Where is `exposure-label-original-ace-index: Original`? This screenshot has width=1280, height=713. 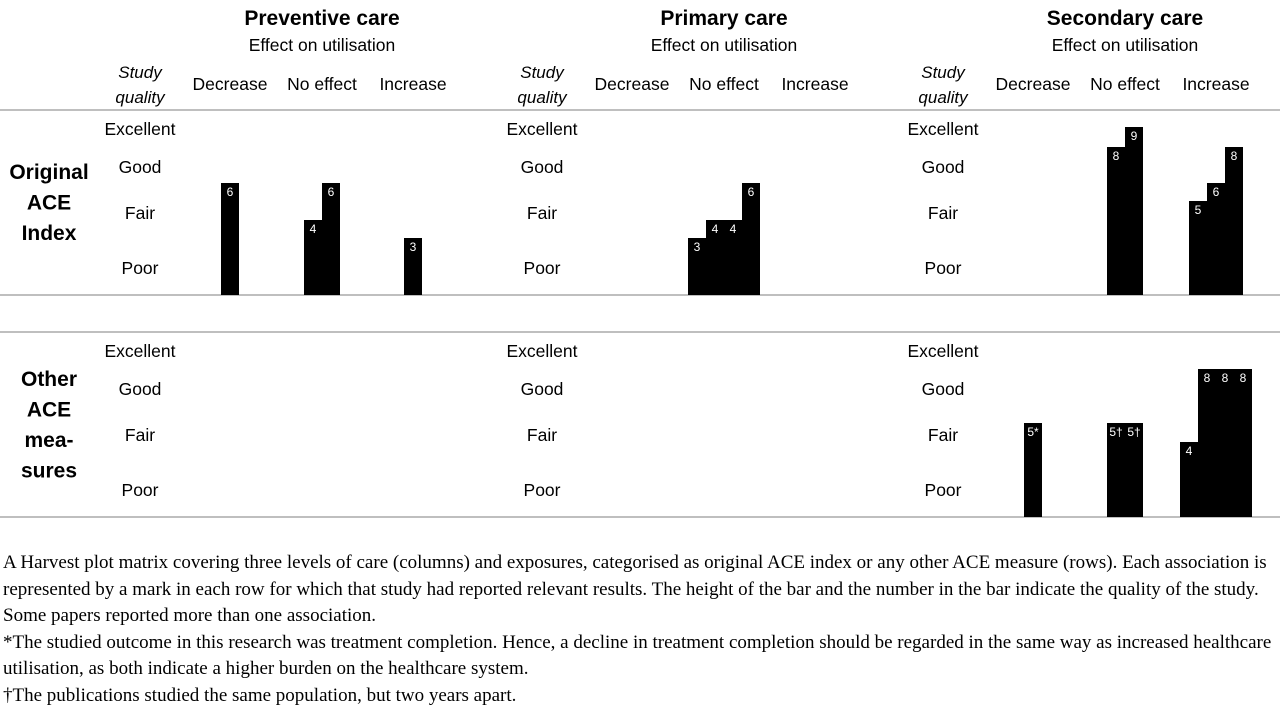 exposure-label-original-ace-index: Original is located at coordinates (48, 172).